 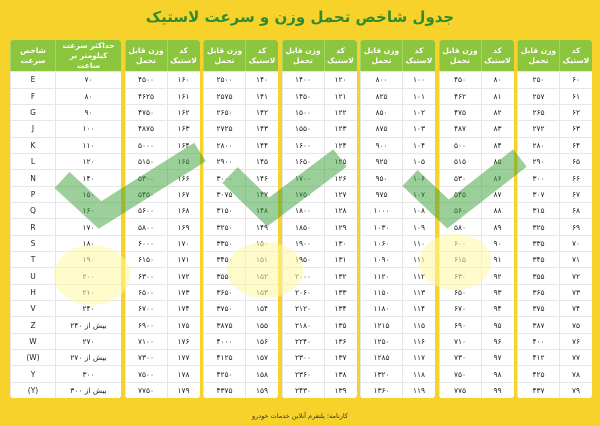 I want to click on table-cell: ۱۱۹, so click(x=418, y=390).